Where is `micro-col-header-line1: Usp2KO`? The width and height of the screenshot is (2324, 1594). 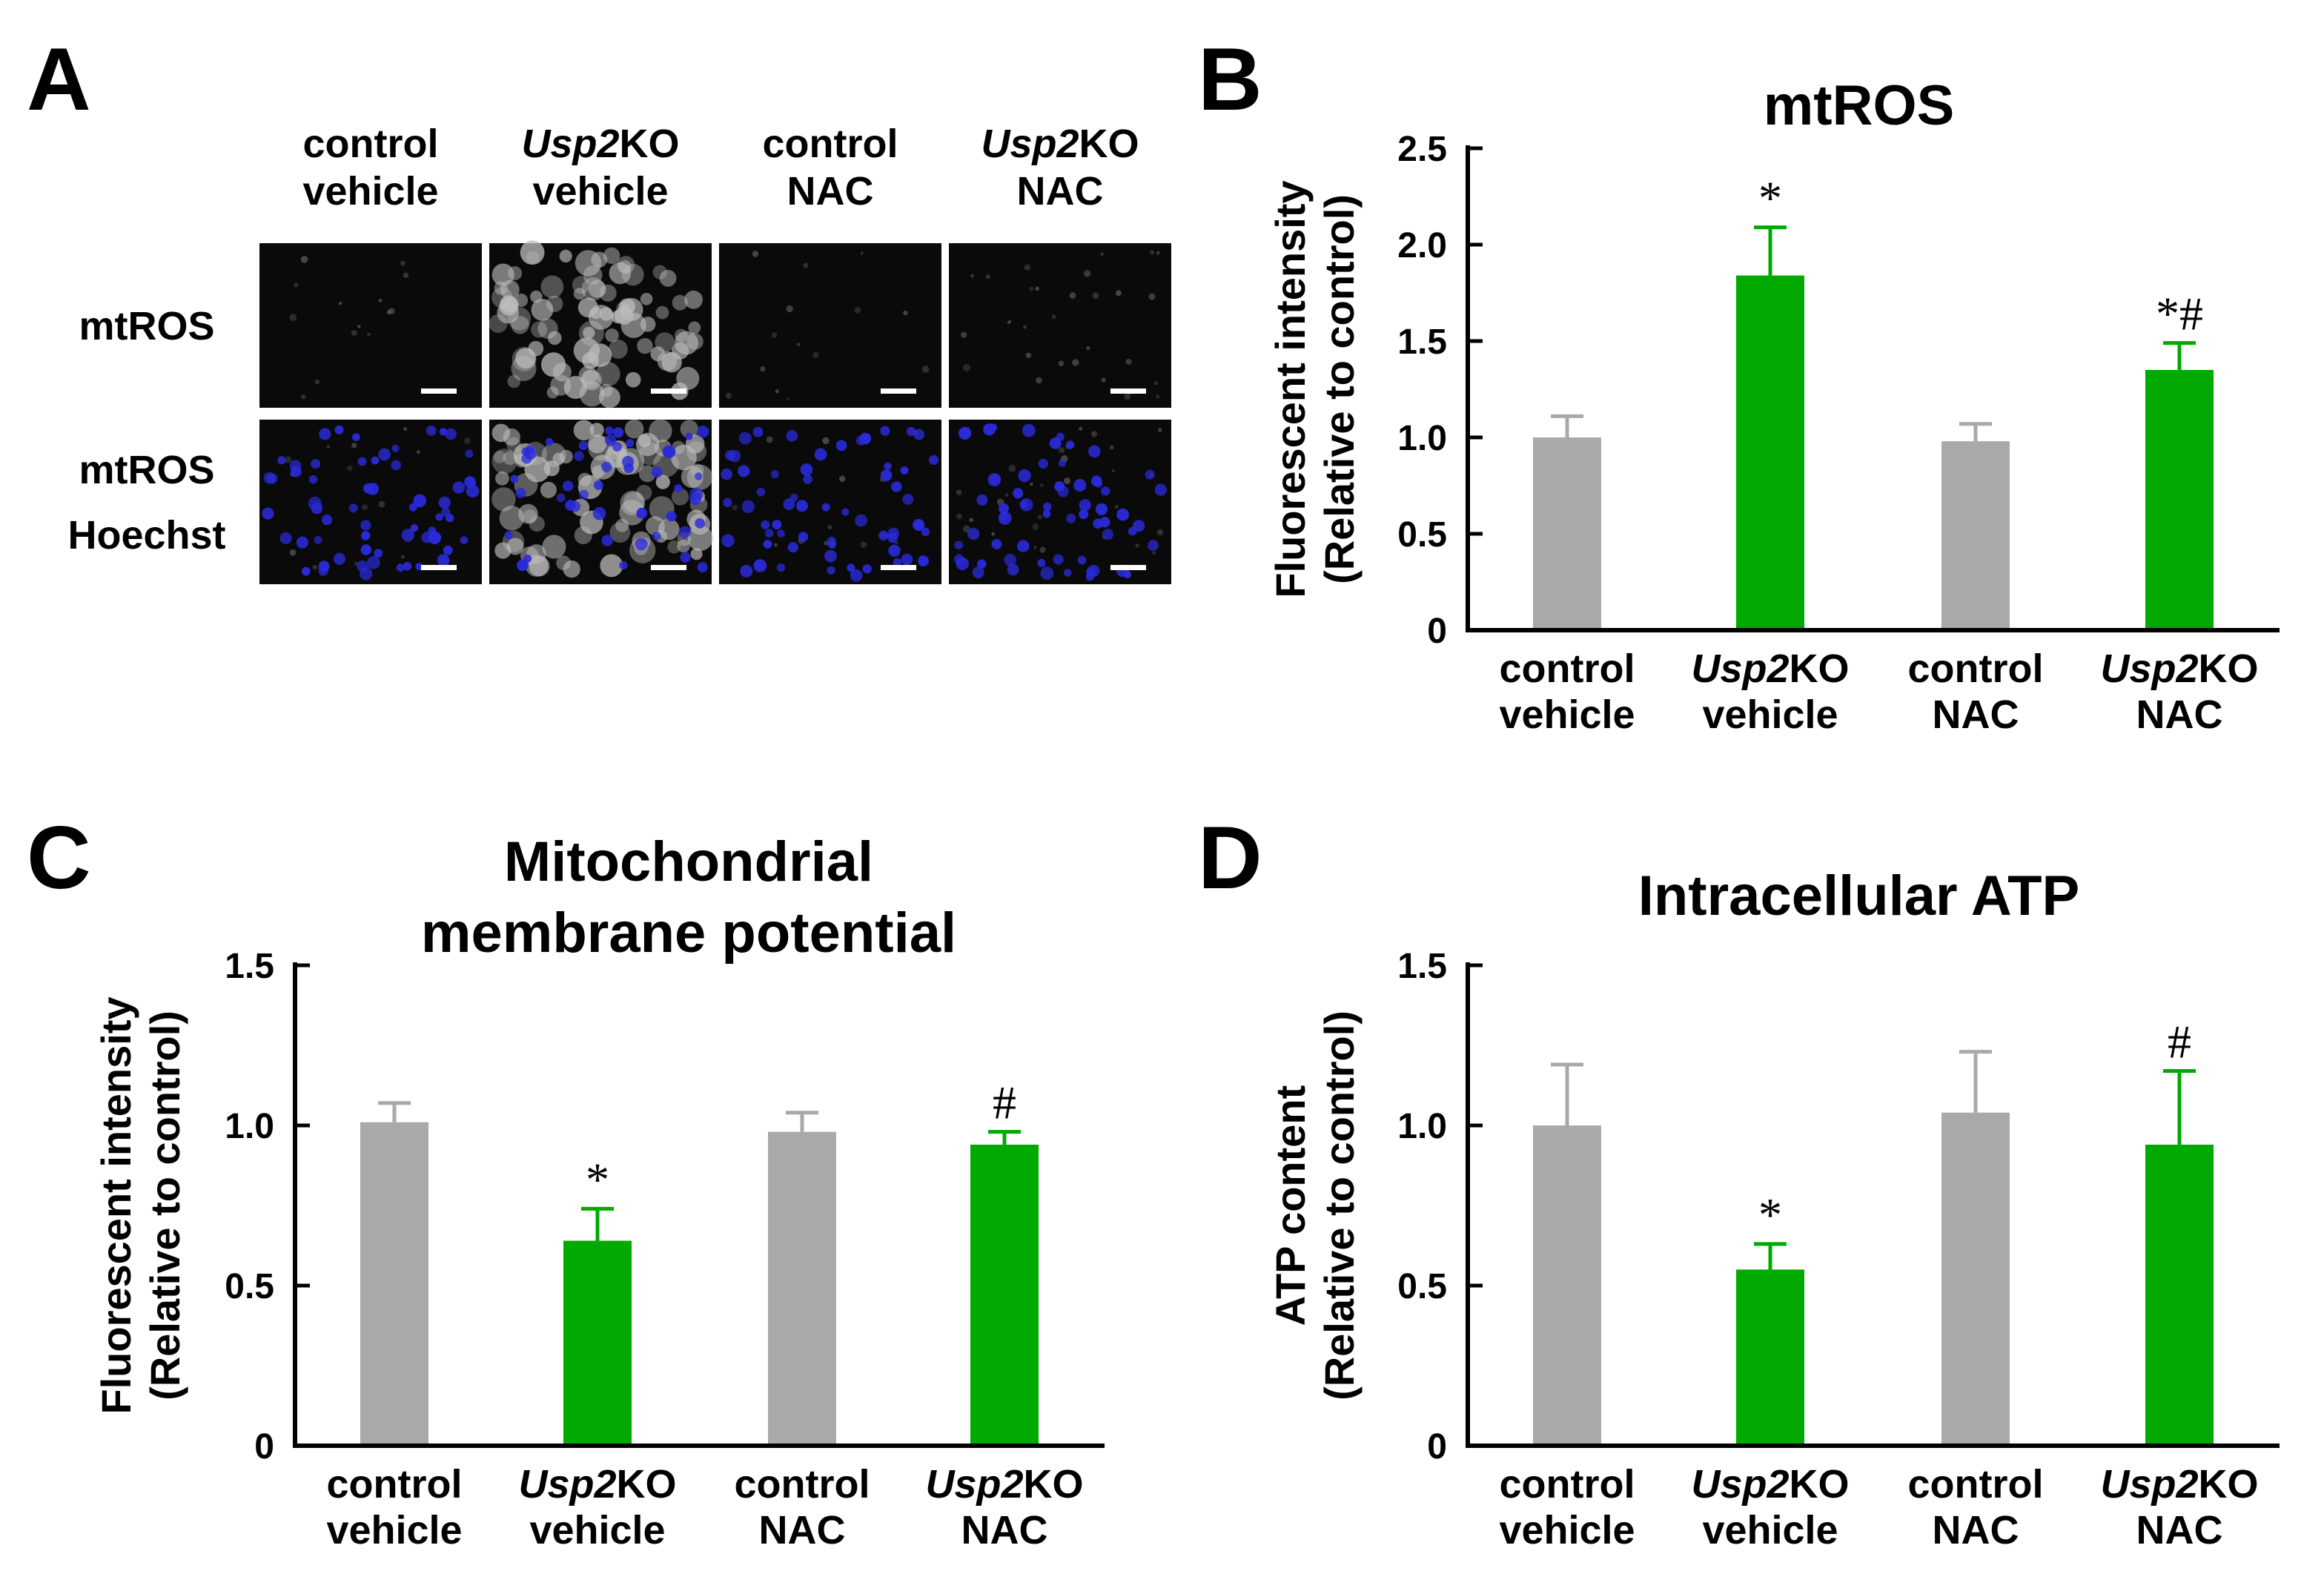 micro-col-header-line1: Usp2KO is located at coordinates (600, 144).